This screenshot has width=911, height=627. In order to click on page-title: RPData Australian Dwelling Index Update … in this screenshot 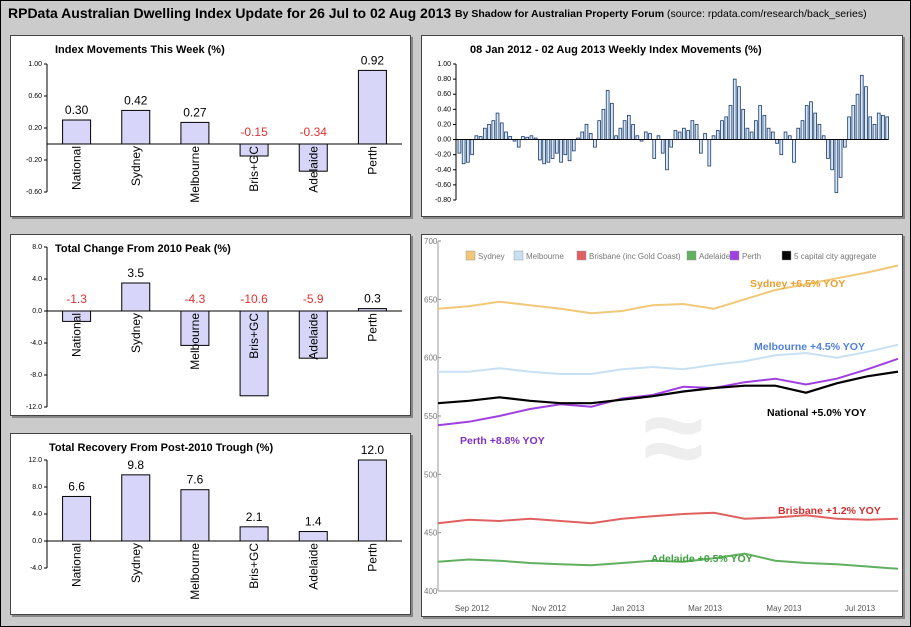, I will do `click(230, 13)`.